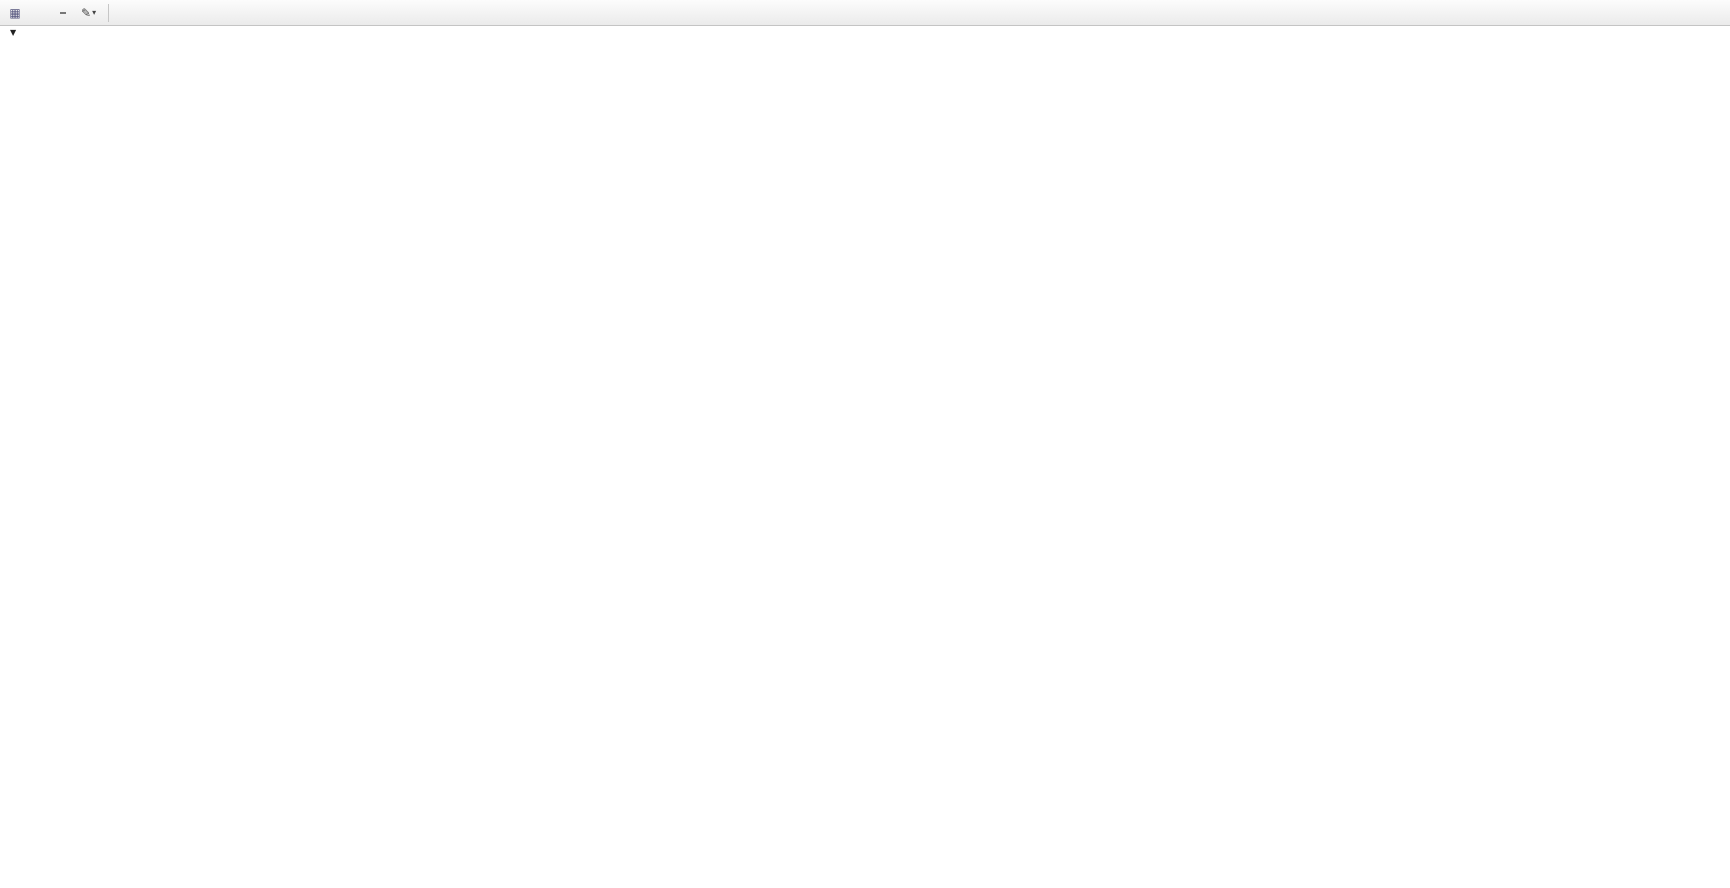 The width and height of the screenshot is (1730, 888). I want to click on one-click-dropdown-icon: ▼, so click(13, 32).